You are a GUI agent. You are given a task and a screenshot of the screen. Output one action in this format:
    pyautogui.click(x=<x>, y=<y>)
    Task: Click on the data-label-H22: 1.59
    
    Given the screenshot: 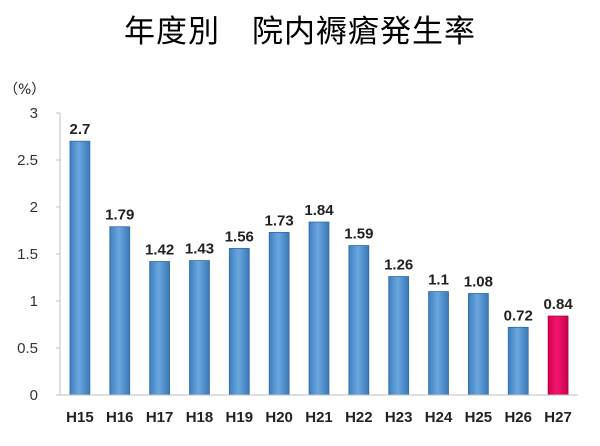 What is the action you would take?
    pyautogui.click(x=358, y=234)
    